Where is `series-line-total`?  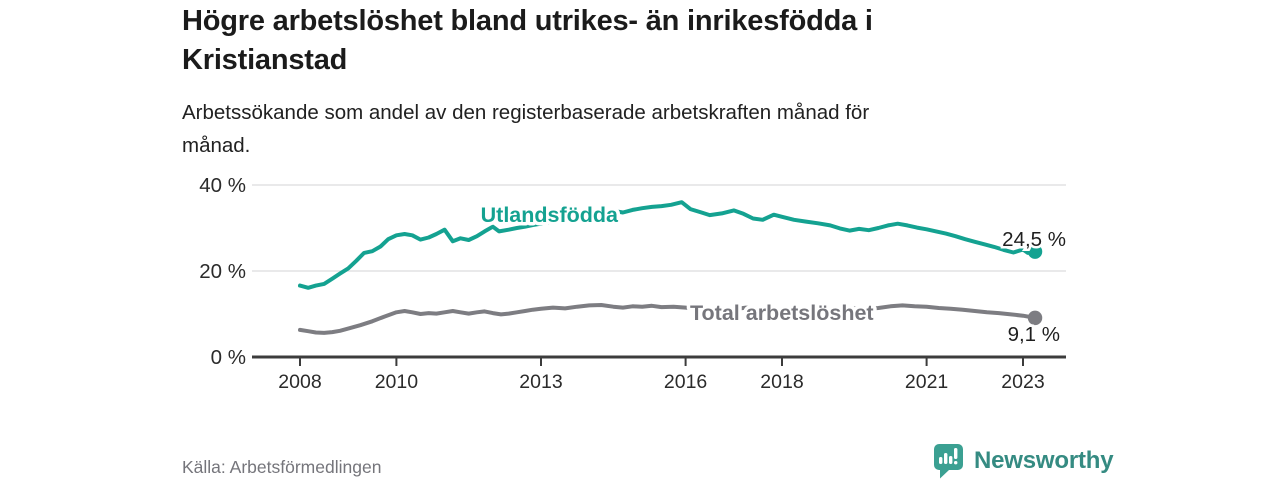 series-line-total is located at coordinates (668, 319).